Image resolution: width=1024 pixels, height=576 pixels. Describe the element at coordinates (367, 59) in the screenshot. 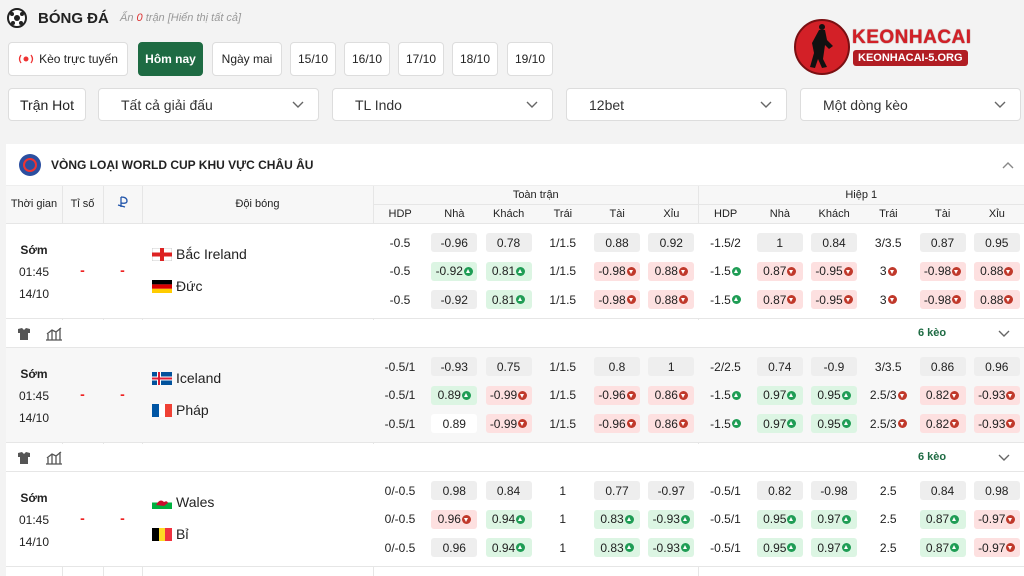

I see `tab: 16/10` at that location.